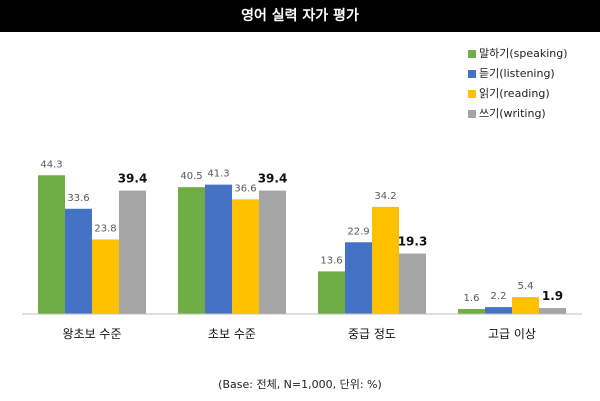  I want to click on legend-label-writing: 쓰기(writing), so click(512, 113).